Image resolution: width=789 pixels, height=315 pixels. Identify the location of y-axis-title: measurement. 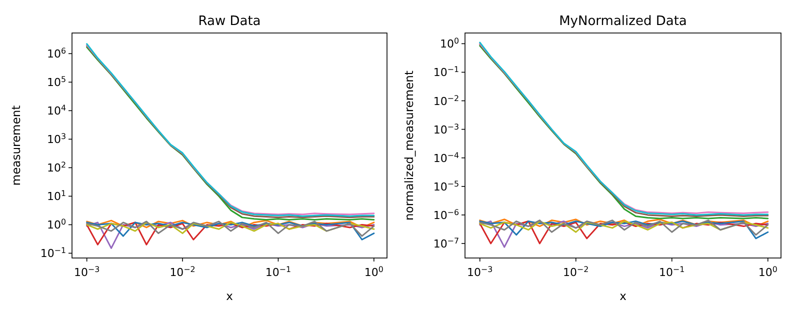
(16, 145).